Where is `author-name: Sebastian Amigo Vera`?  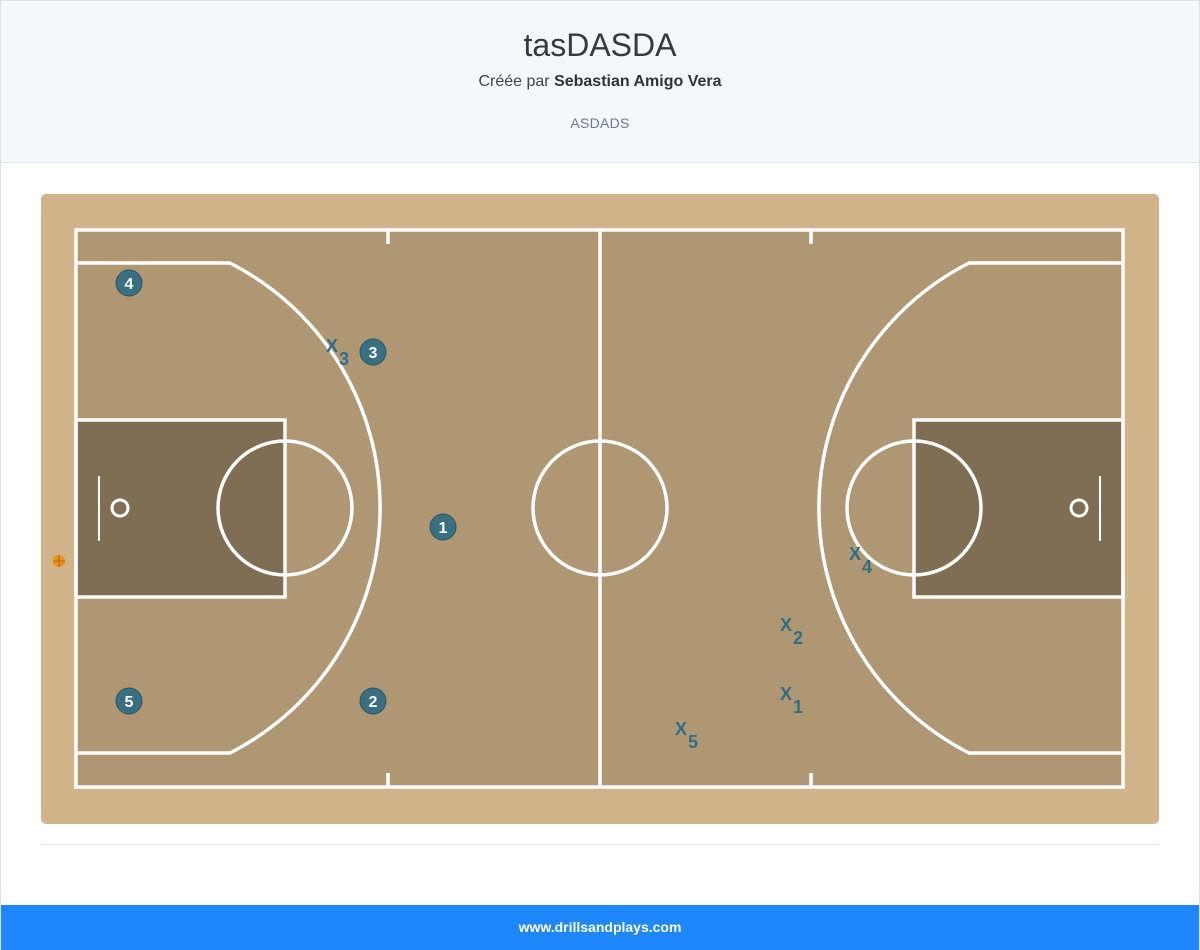 author-name: Sebastian Amigo Vera is located at coordinates (638, 81).